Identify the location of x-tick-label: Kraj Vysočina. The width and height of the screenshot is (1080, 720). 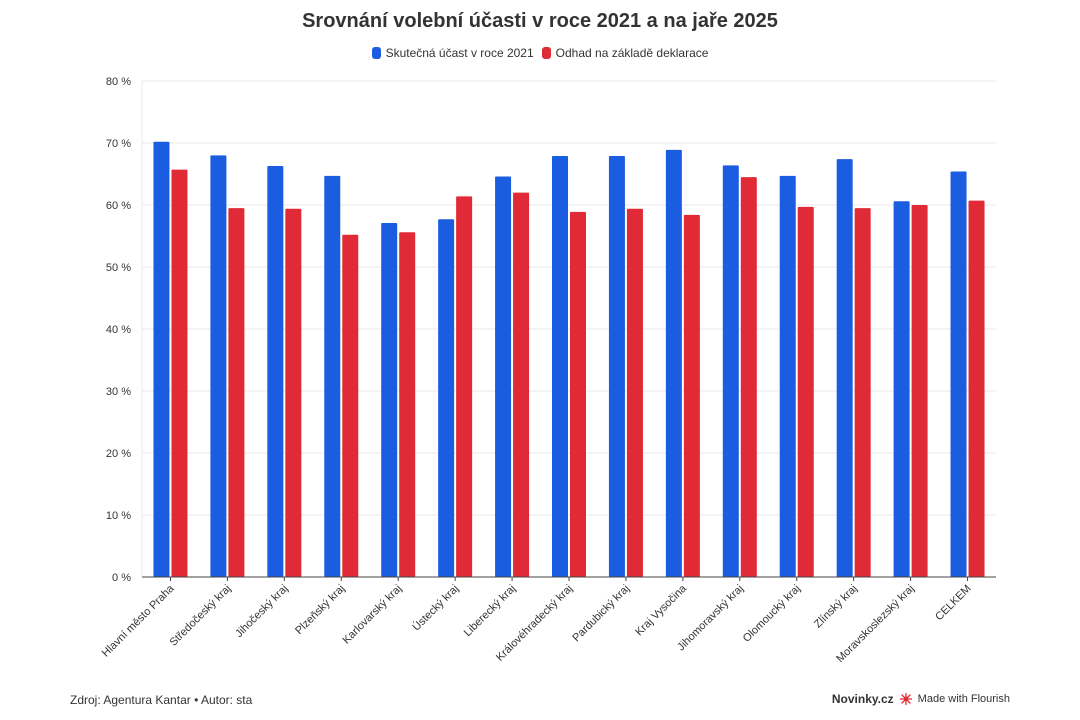
(661, 610).